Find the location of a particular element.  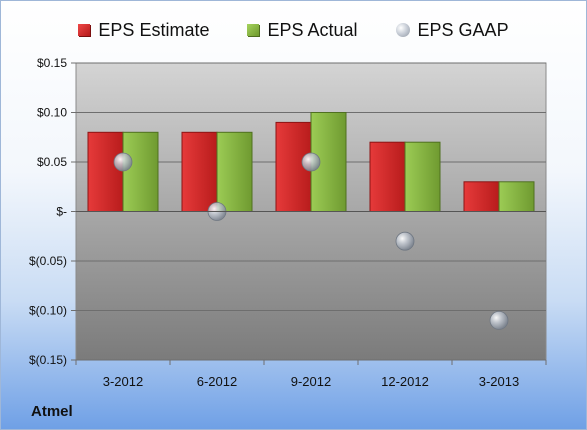

legend: EPS Estimate EPS Actual EPS GAAP is located at coordinates (293, 30).